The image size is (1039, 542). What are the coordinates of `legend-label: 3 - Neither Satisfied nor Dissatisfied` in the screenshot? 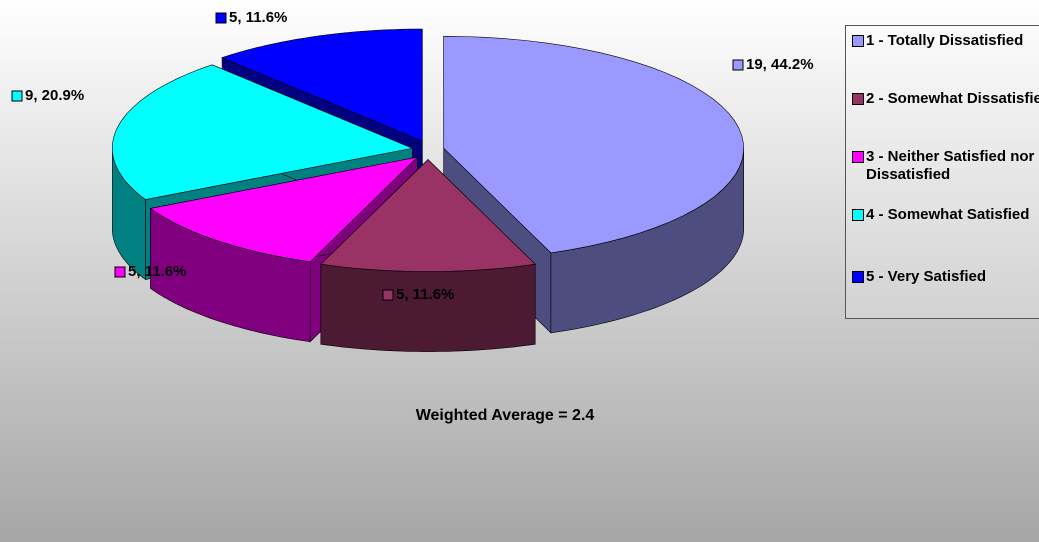 It's located at (950, 165).